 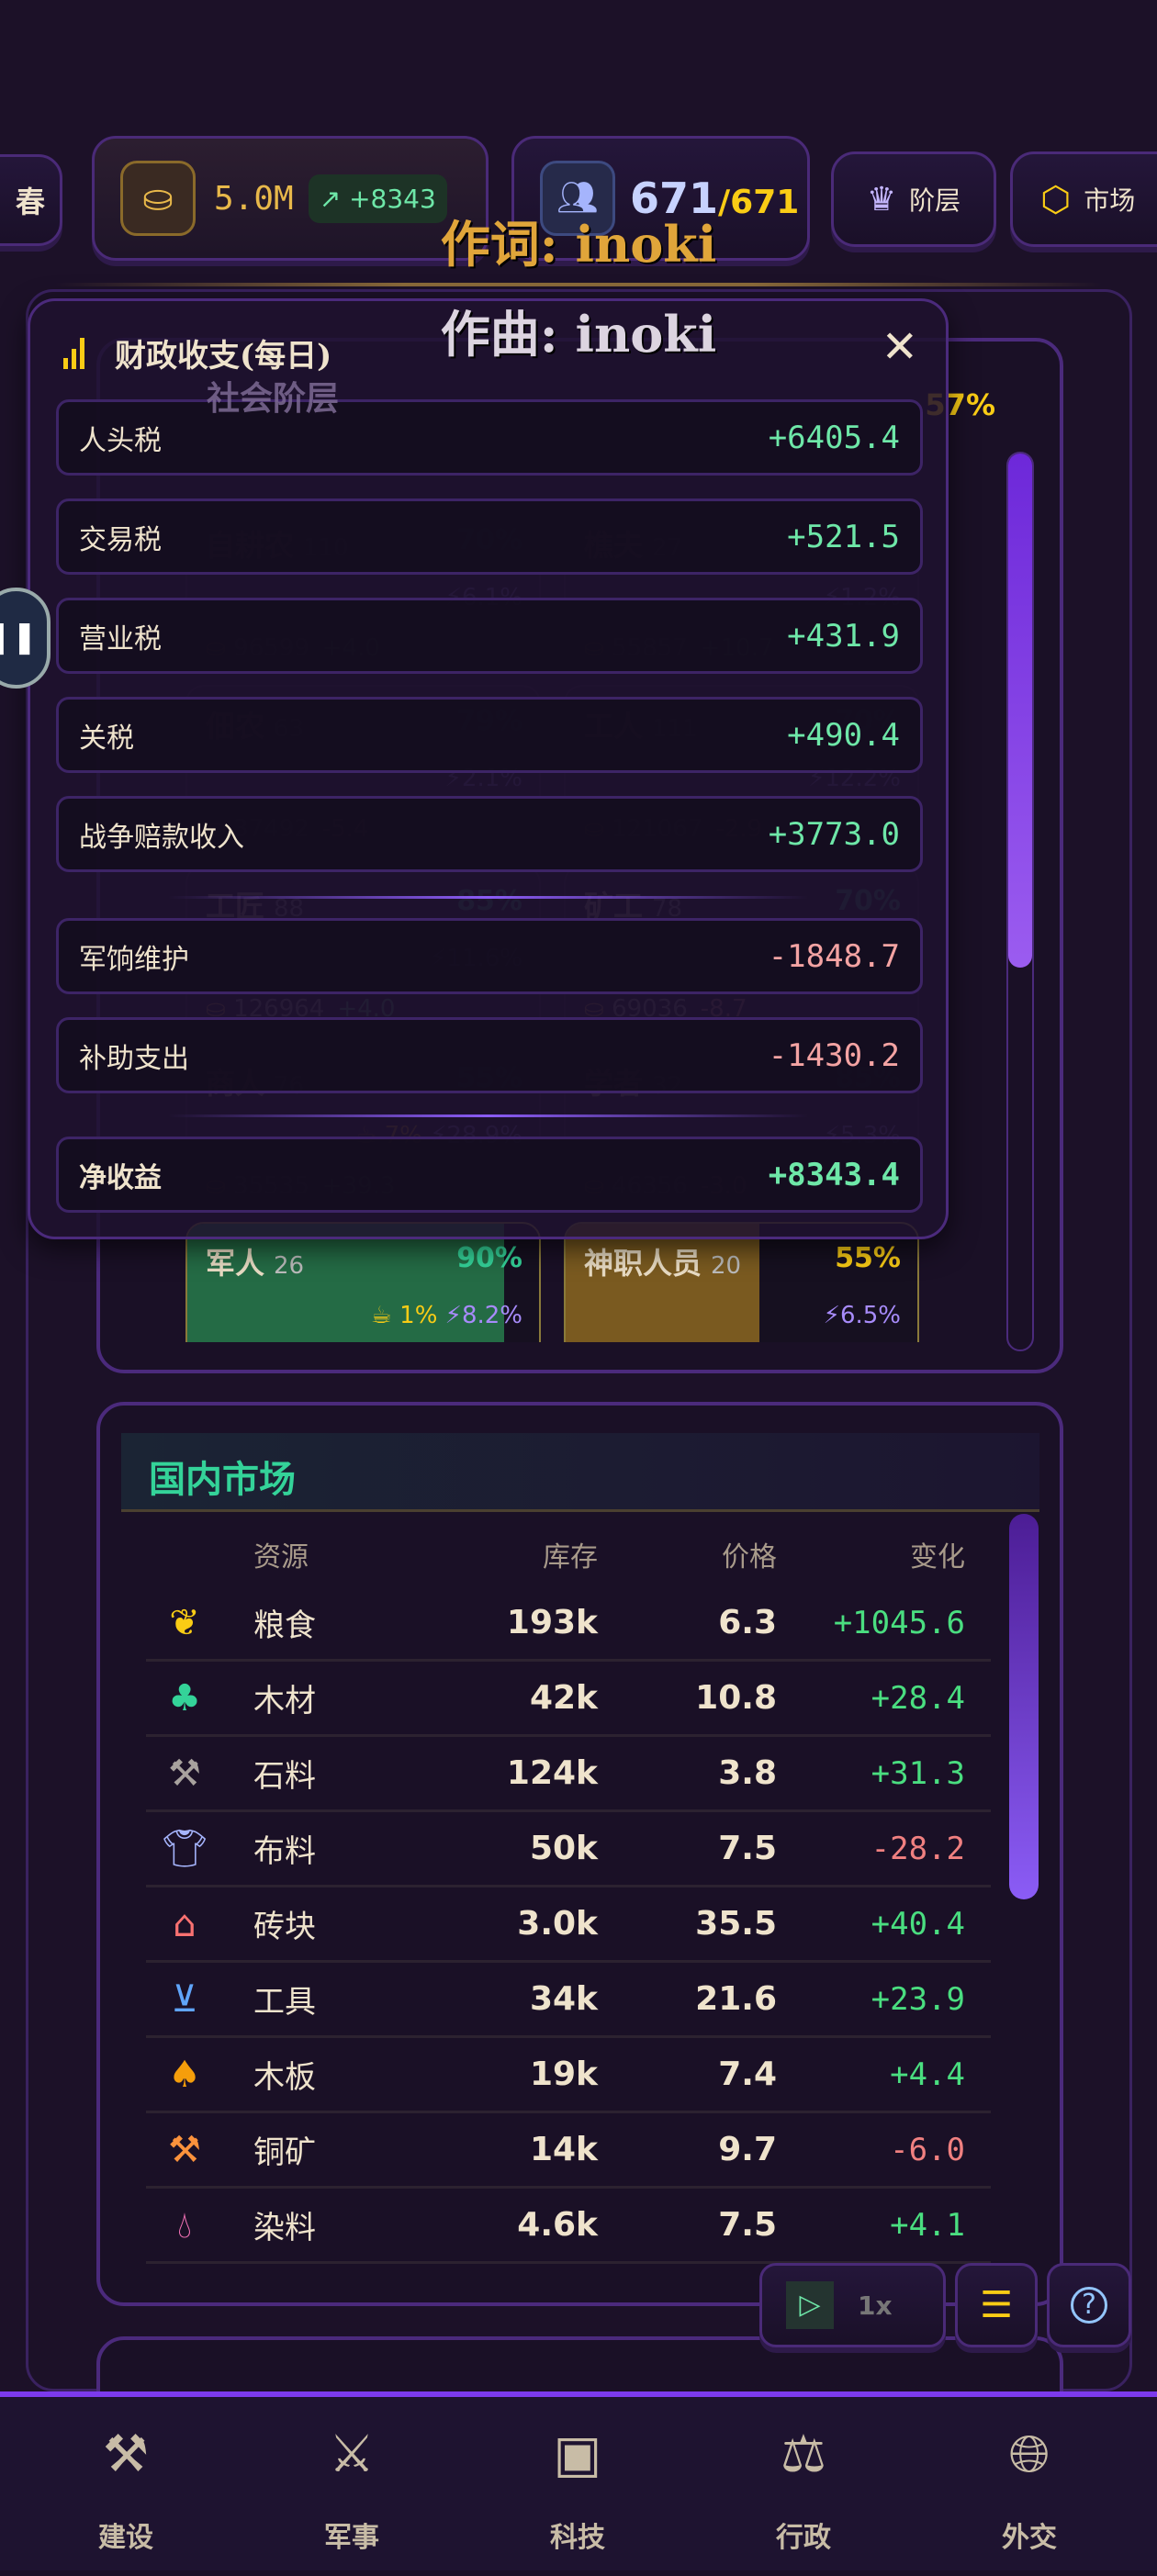 What do you see at coordinates (563, 1698) in the screenshot?
I see `resource-stock: 42k` at bounding box center [563, 1698].